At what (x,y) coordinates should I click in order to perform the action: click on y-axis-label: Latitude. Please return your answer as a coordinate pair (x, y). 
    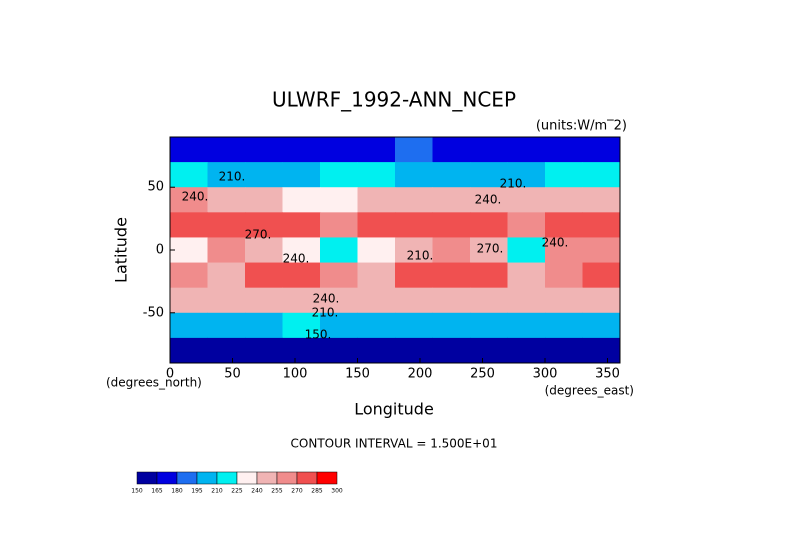
    Looking at the image, I should click on (121, 250).